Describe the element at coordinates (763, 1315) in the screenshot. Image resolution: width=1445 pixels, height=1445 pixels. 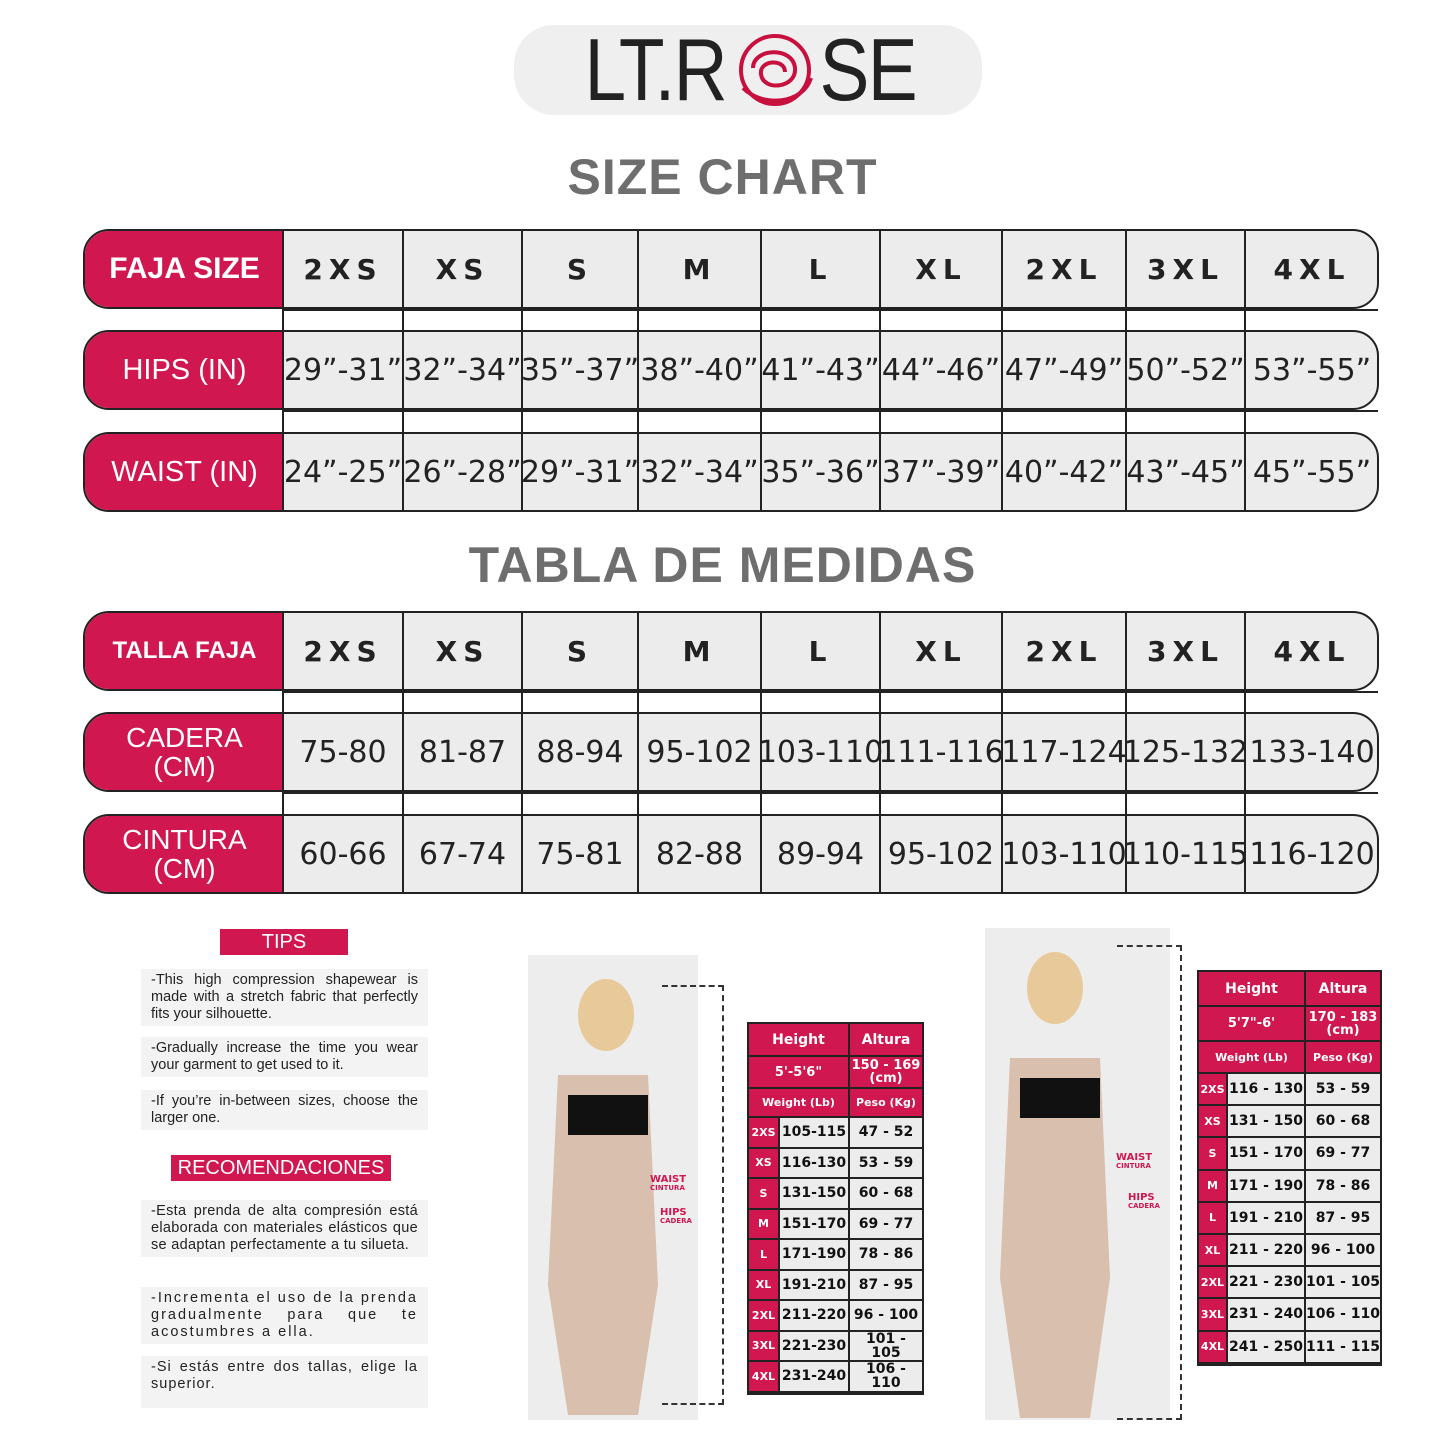
I see `size-cell: 2XL` at that location.